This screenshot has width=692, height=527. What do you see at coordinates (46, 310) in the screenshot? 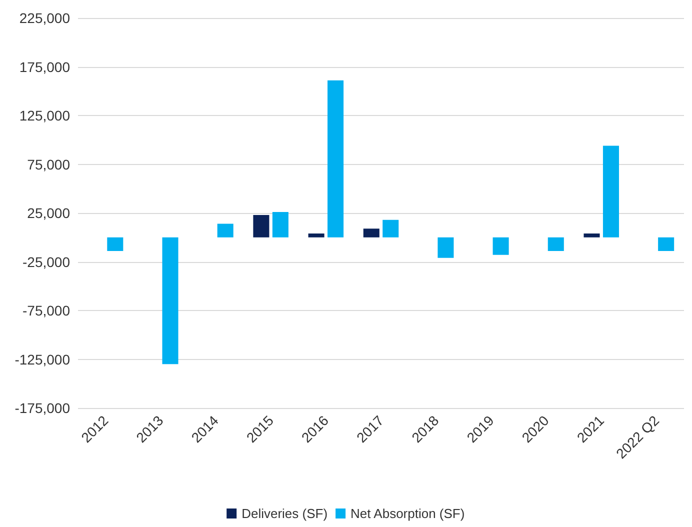
I see `y-tick-label: -75,000` at bounding box center [46, 310].